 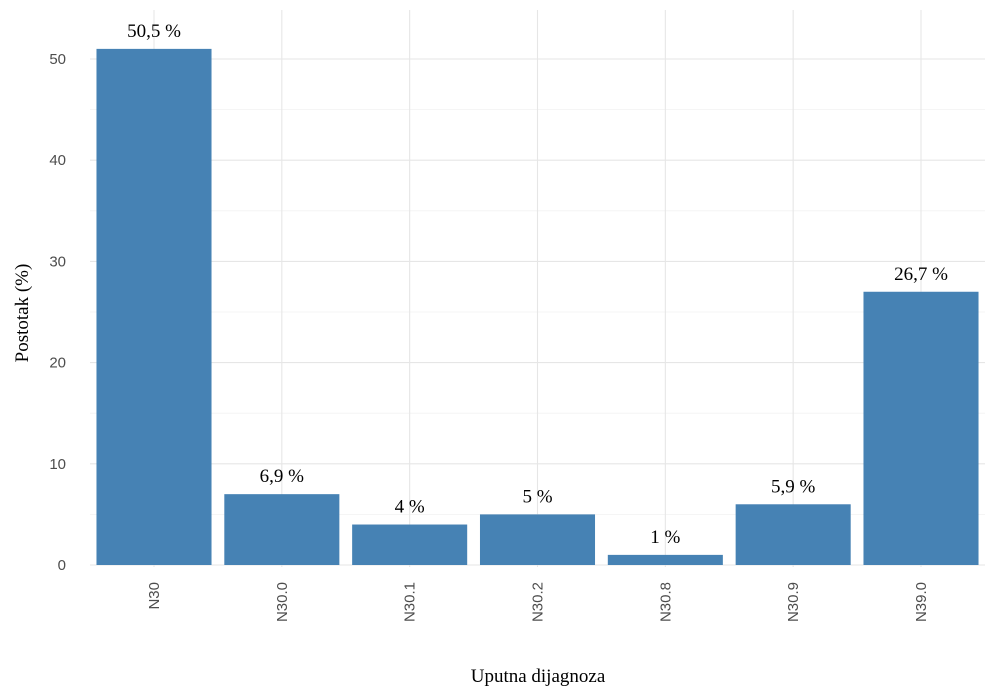 What do you see at coordinates (57, 59) in the screenshot?
I see `y-tick-label: 50` at bounding box center [57, 59].